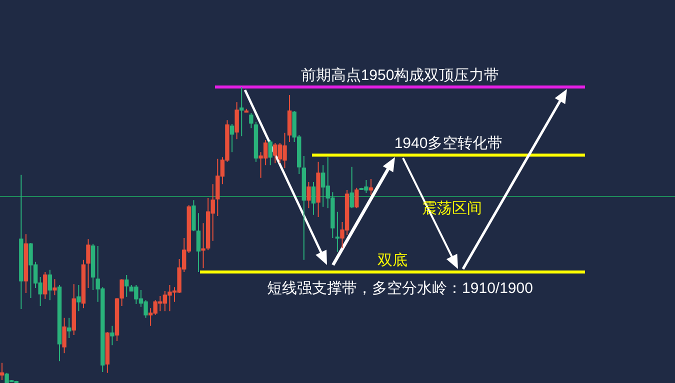 The height and width of the screenshot is (383, 675). Describe the element at coordinates (393, 260) in the screenshot. I see `ref-line-label: 双底` at that location.